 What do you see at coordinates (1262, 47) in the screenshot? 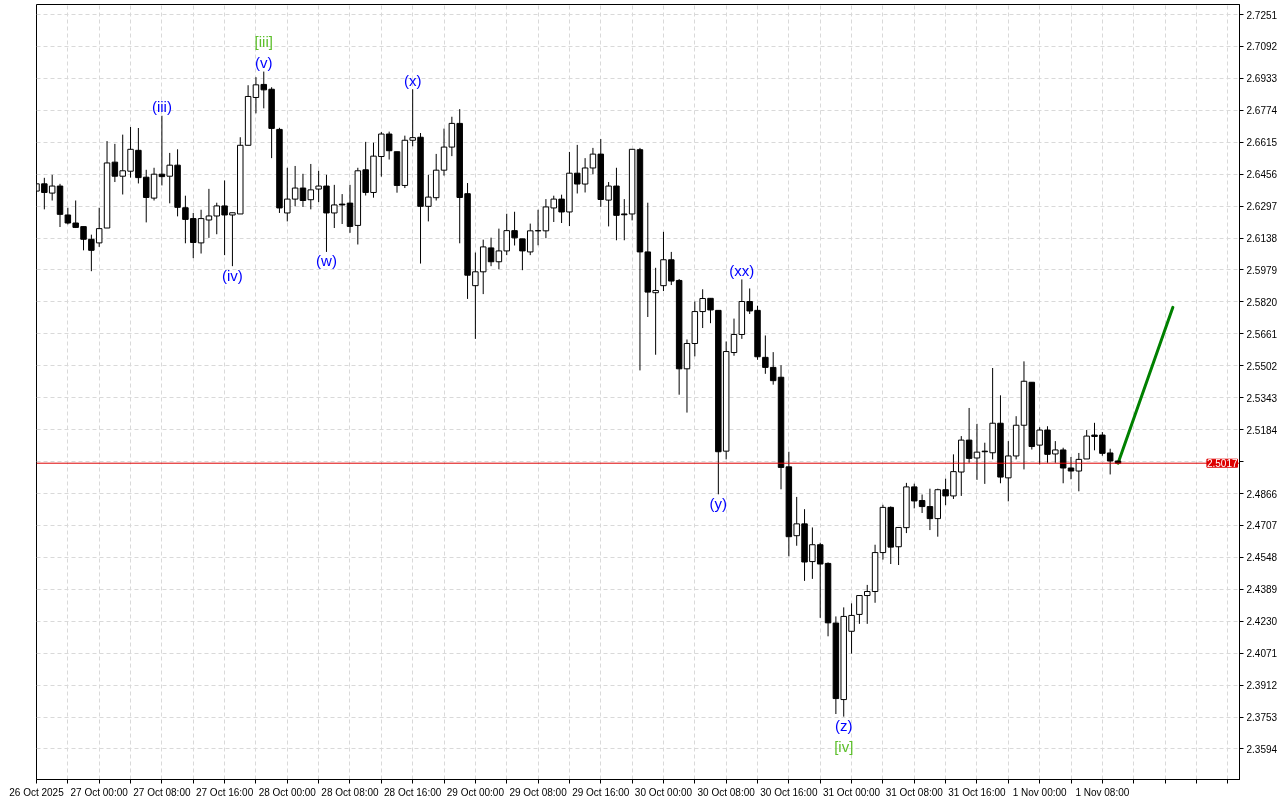
I see `y-tick-label: 2.7092` at bounding box center [1262, 47].